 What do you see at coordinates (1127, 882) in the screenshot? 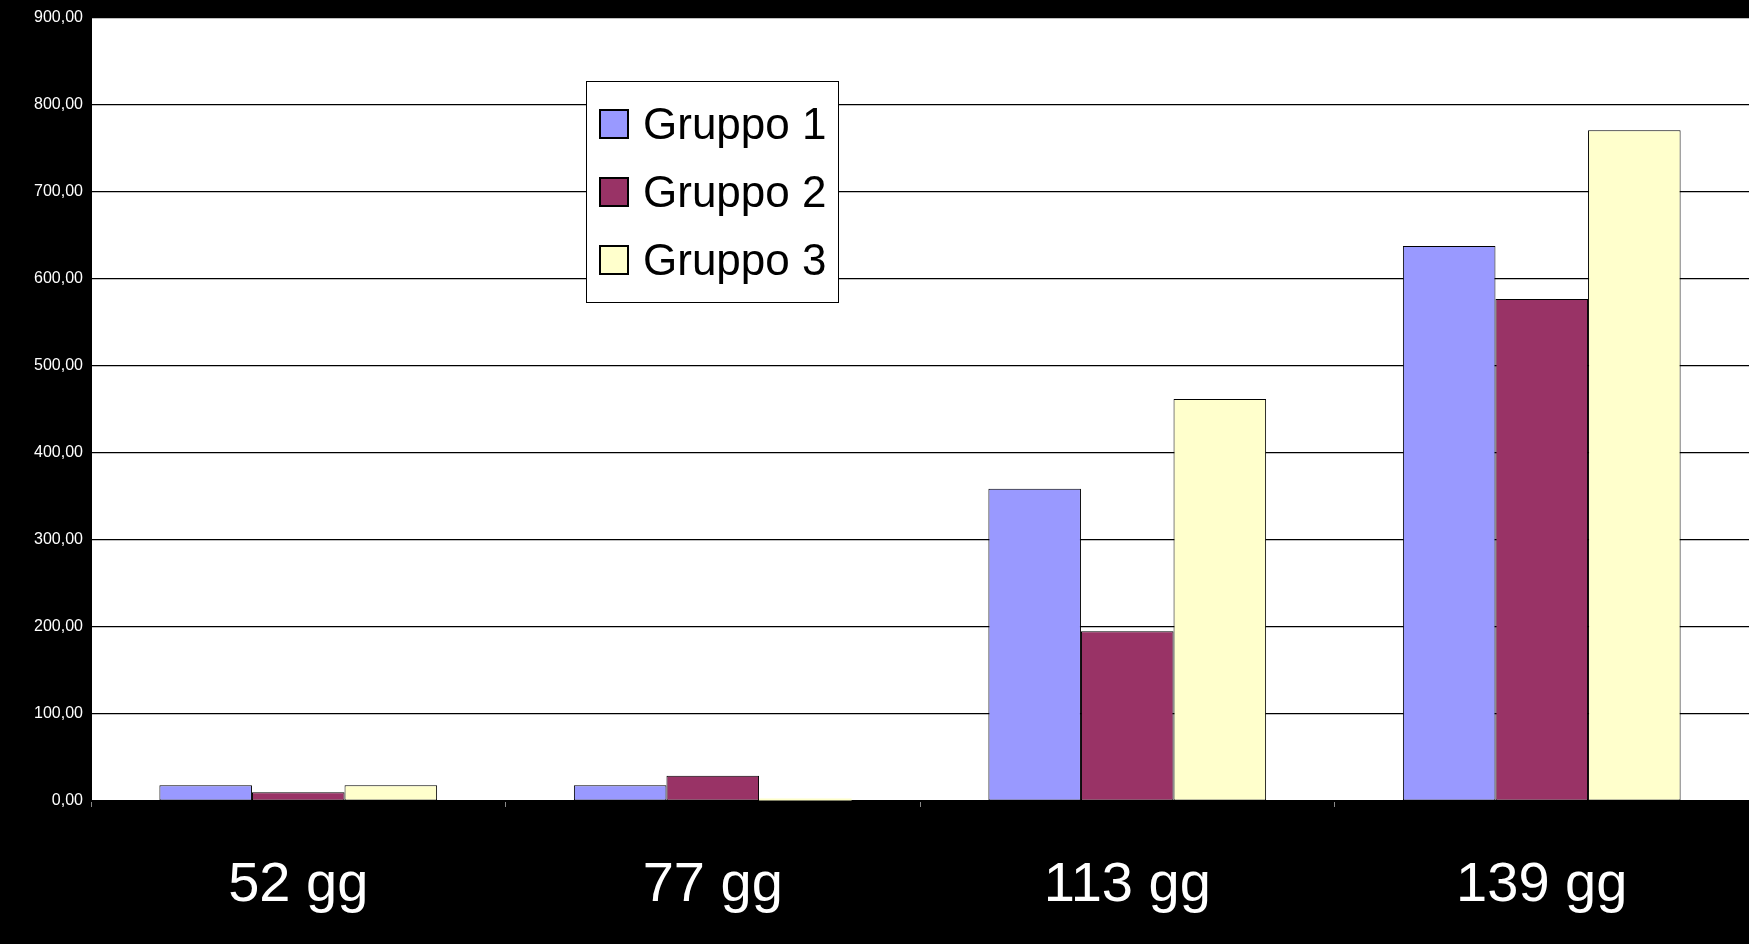
I see `x-tick-label: 113 gg` at bounding box center [1127, 882].